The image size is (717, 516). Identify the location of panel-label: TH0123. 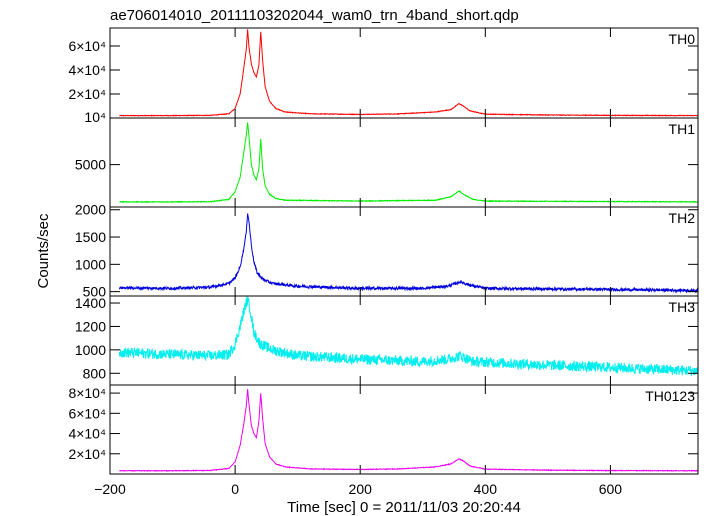
(670, 396).